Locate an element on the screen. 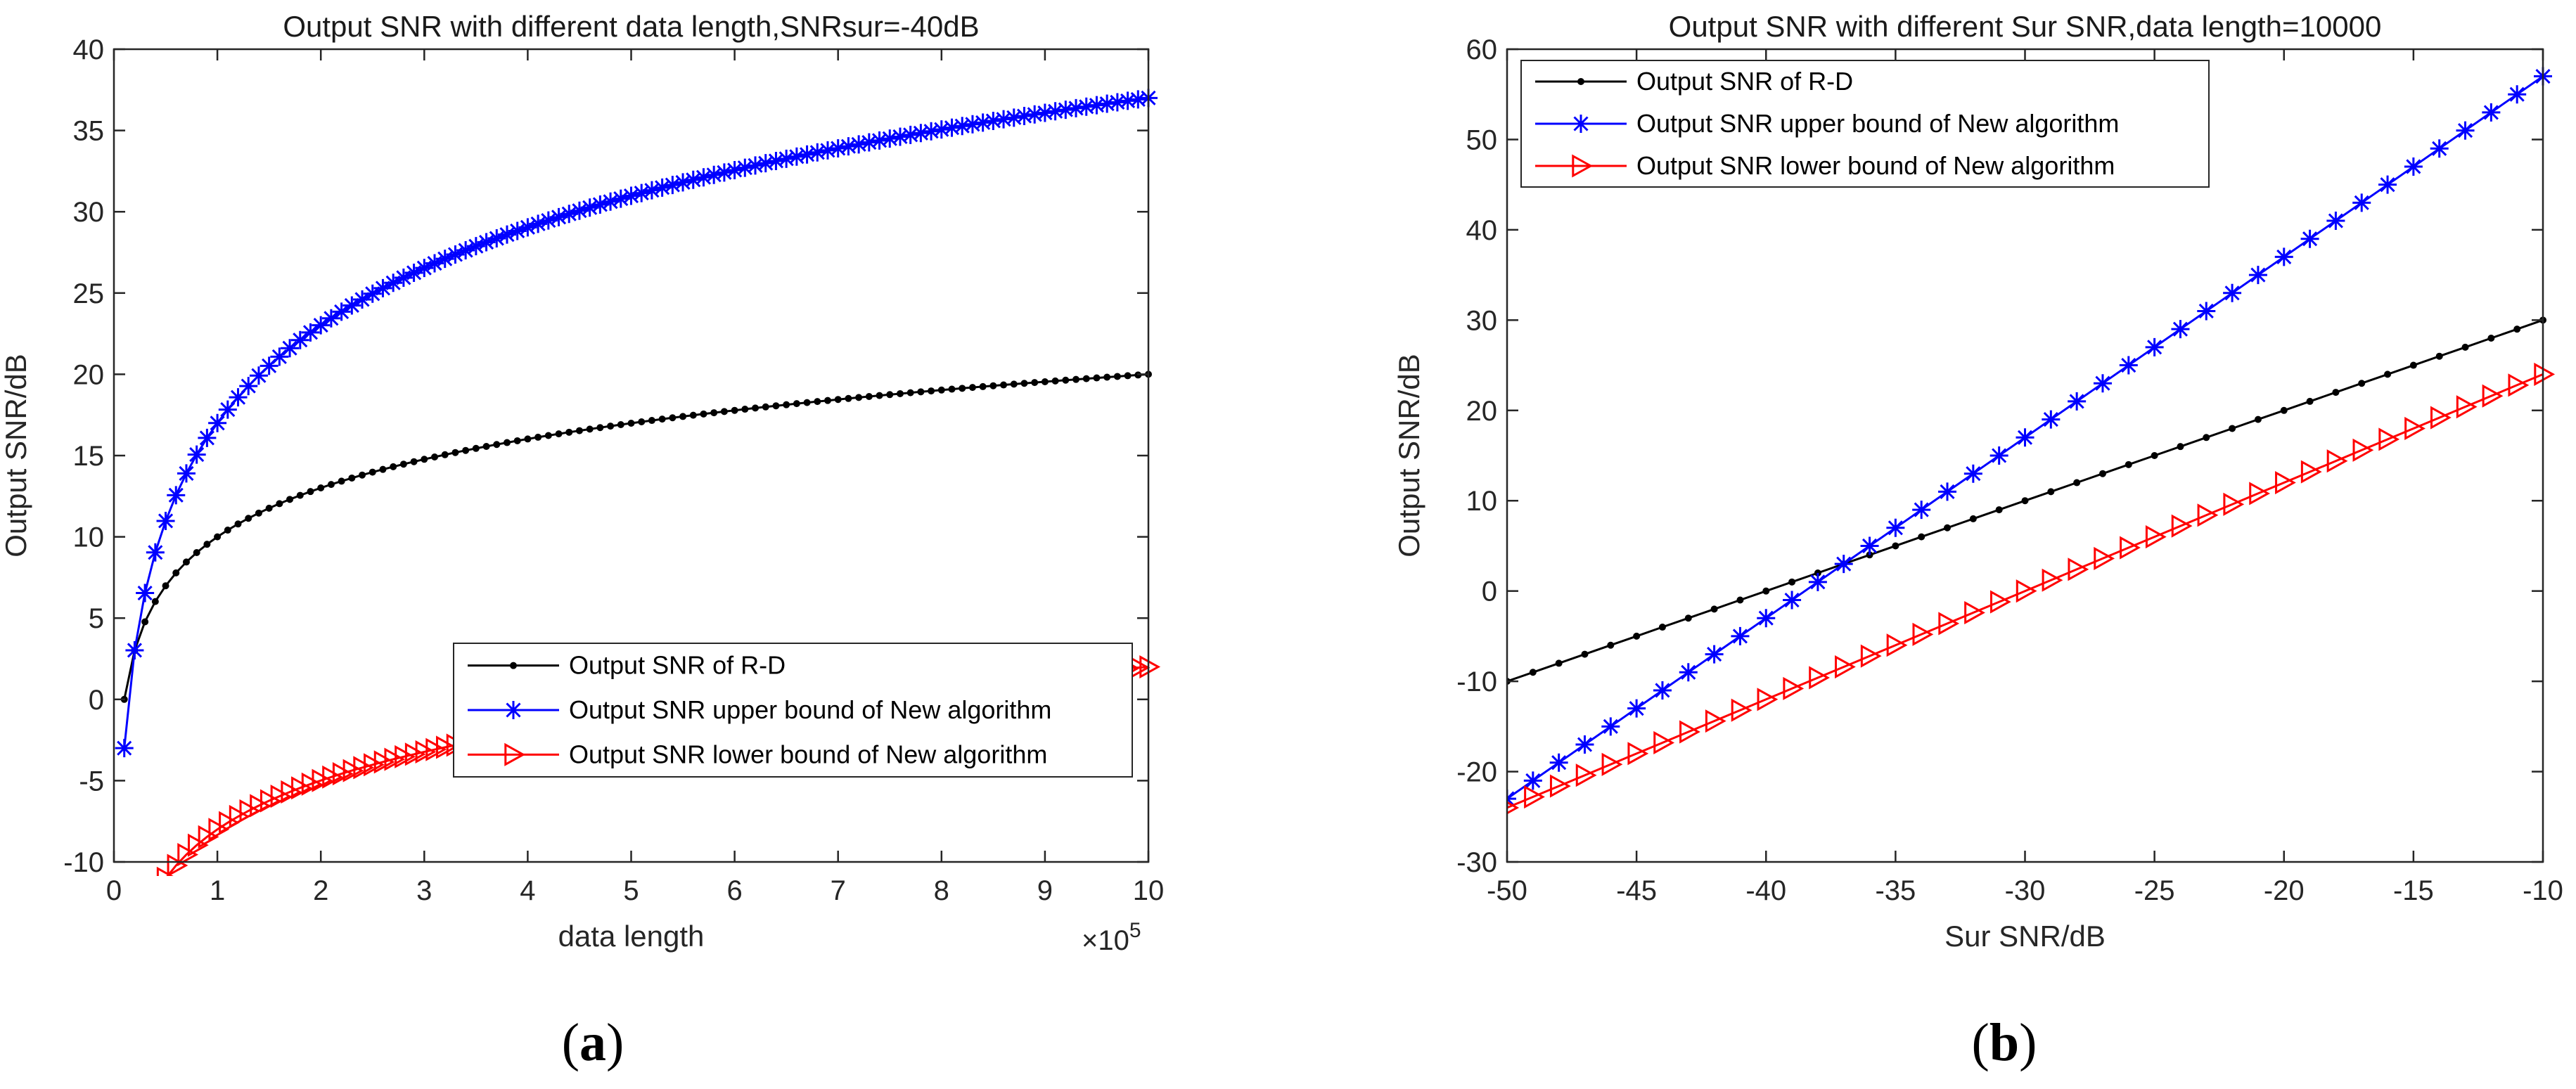 The width and height of the screenshot is (2576, 1089). y-tick-label: 10 is located at coordinates (89, 537).